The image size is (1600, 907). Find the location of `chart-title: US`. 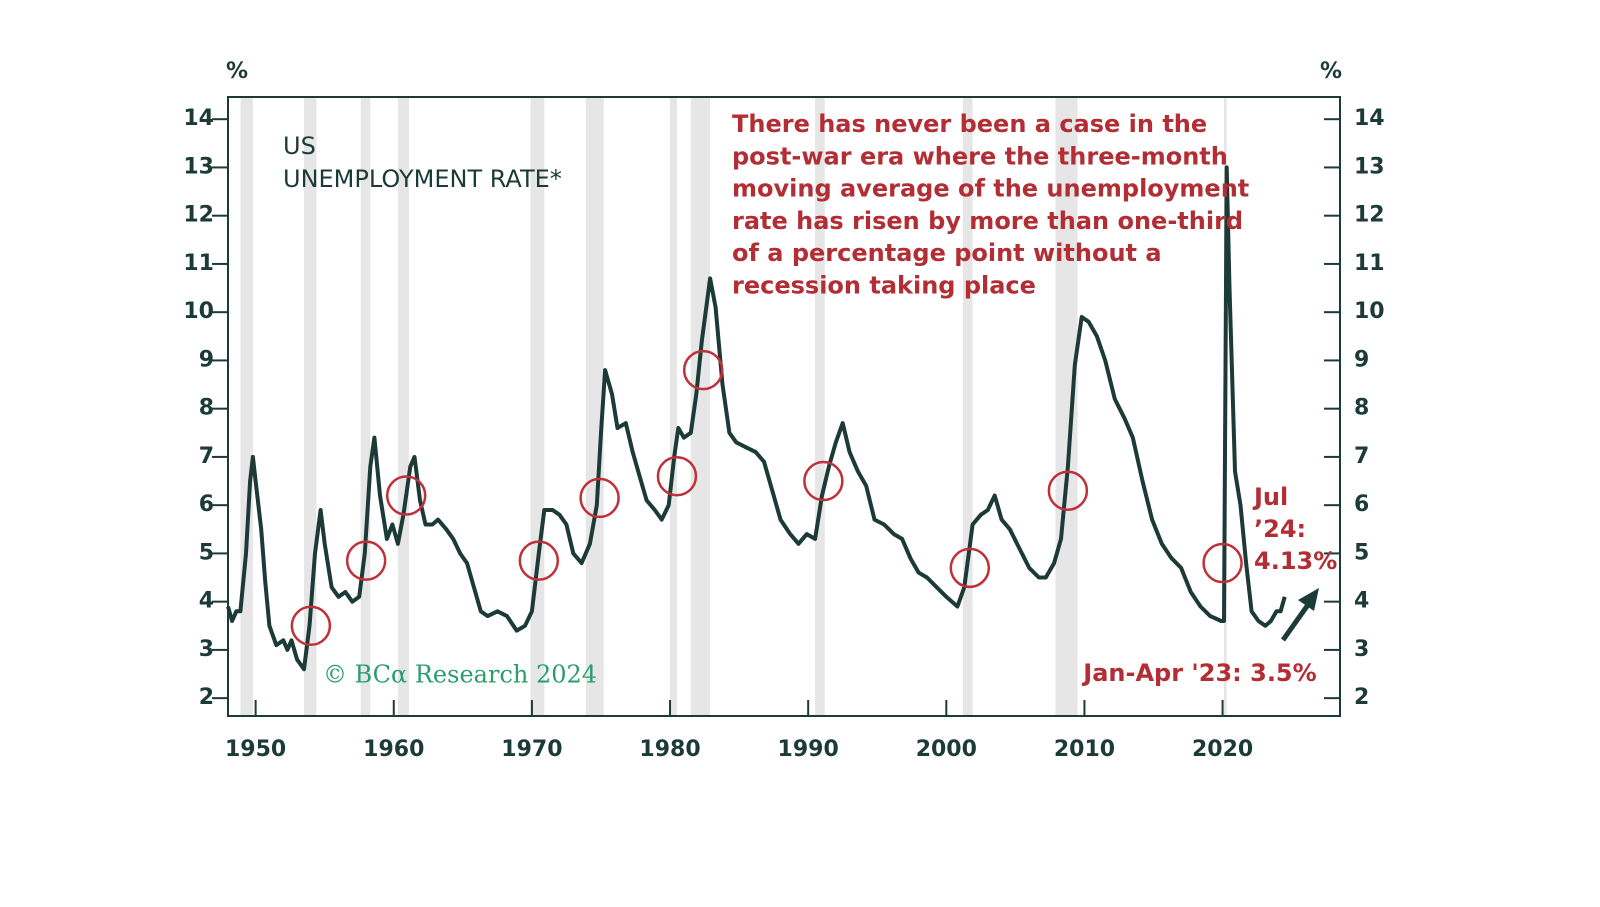

chart-title: US is located at coordinates (299, 146).